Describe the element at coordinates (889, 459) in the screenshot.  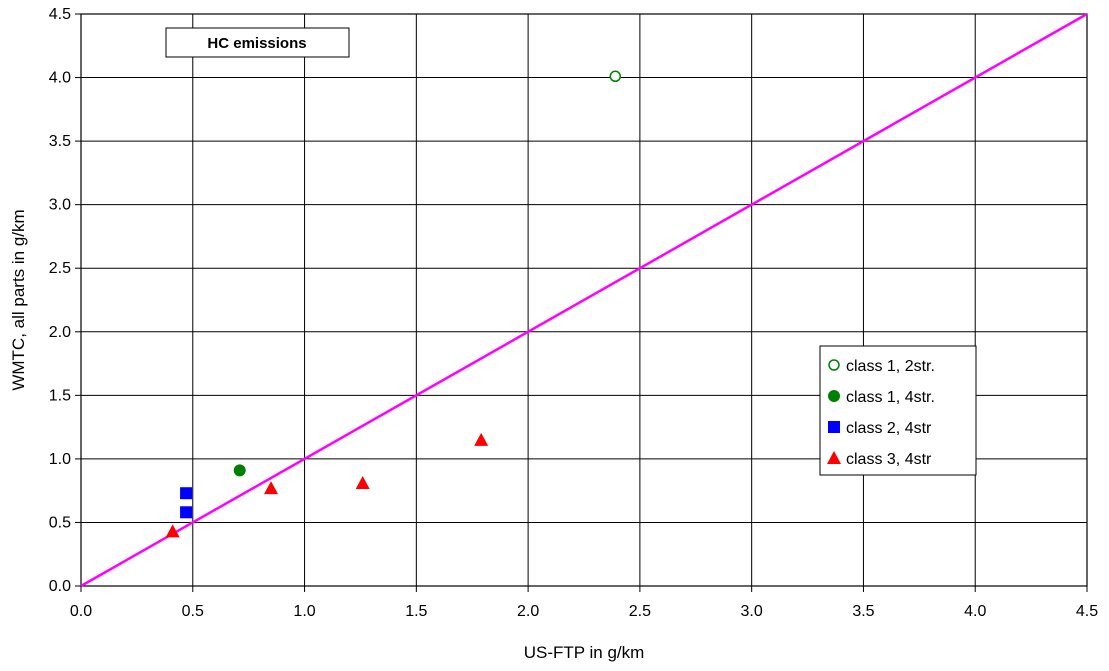
I see `legend-label: class 3, 4str` at that location.